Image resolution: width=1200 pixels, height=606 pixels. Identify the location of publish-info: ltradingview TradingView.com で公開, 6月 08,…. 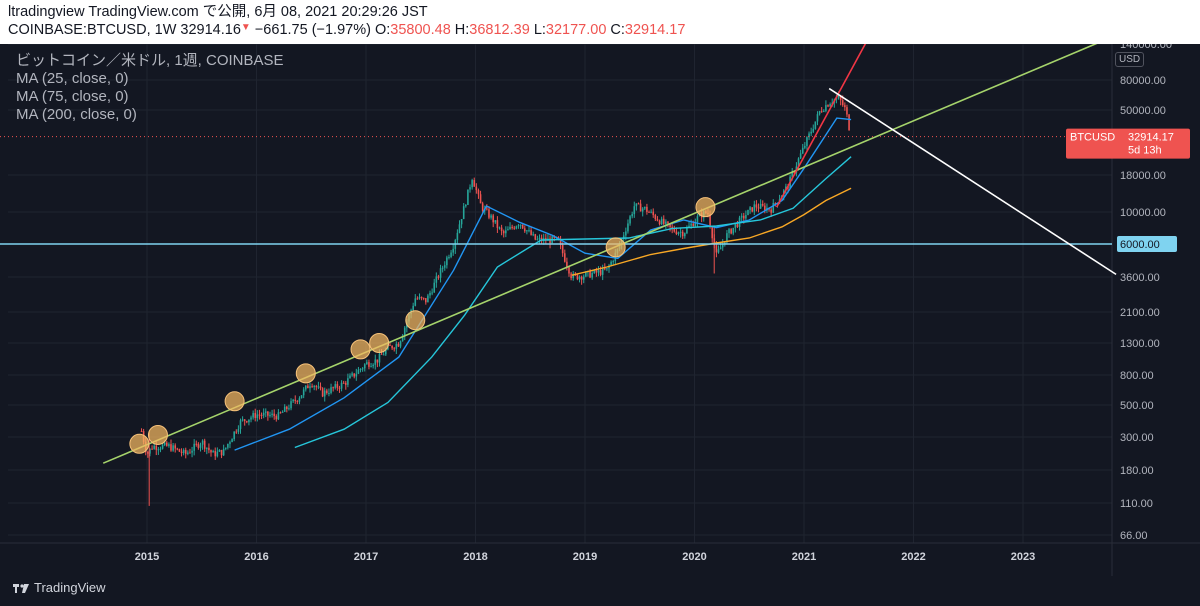
(218, 12).